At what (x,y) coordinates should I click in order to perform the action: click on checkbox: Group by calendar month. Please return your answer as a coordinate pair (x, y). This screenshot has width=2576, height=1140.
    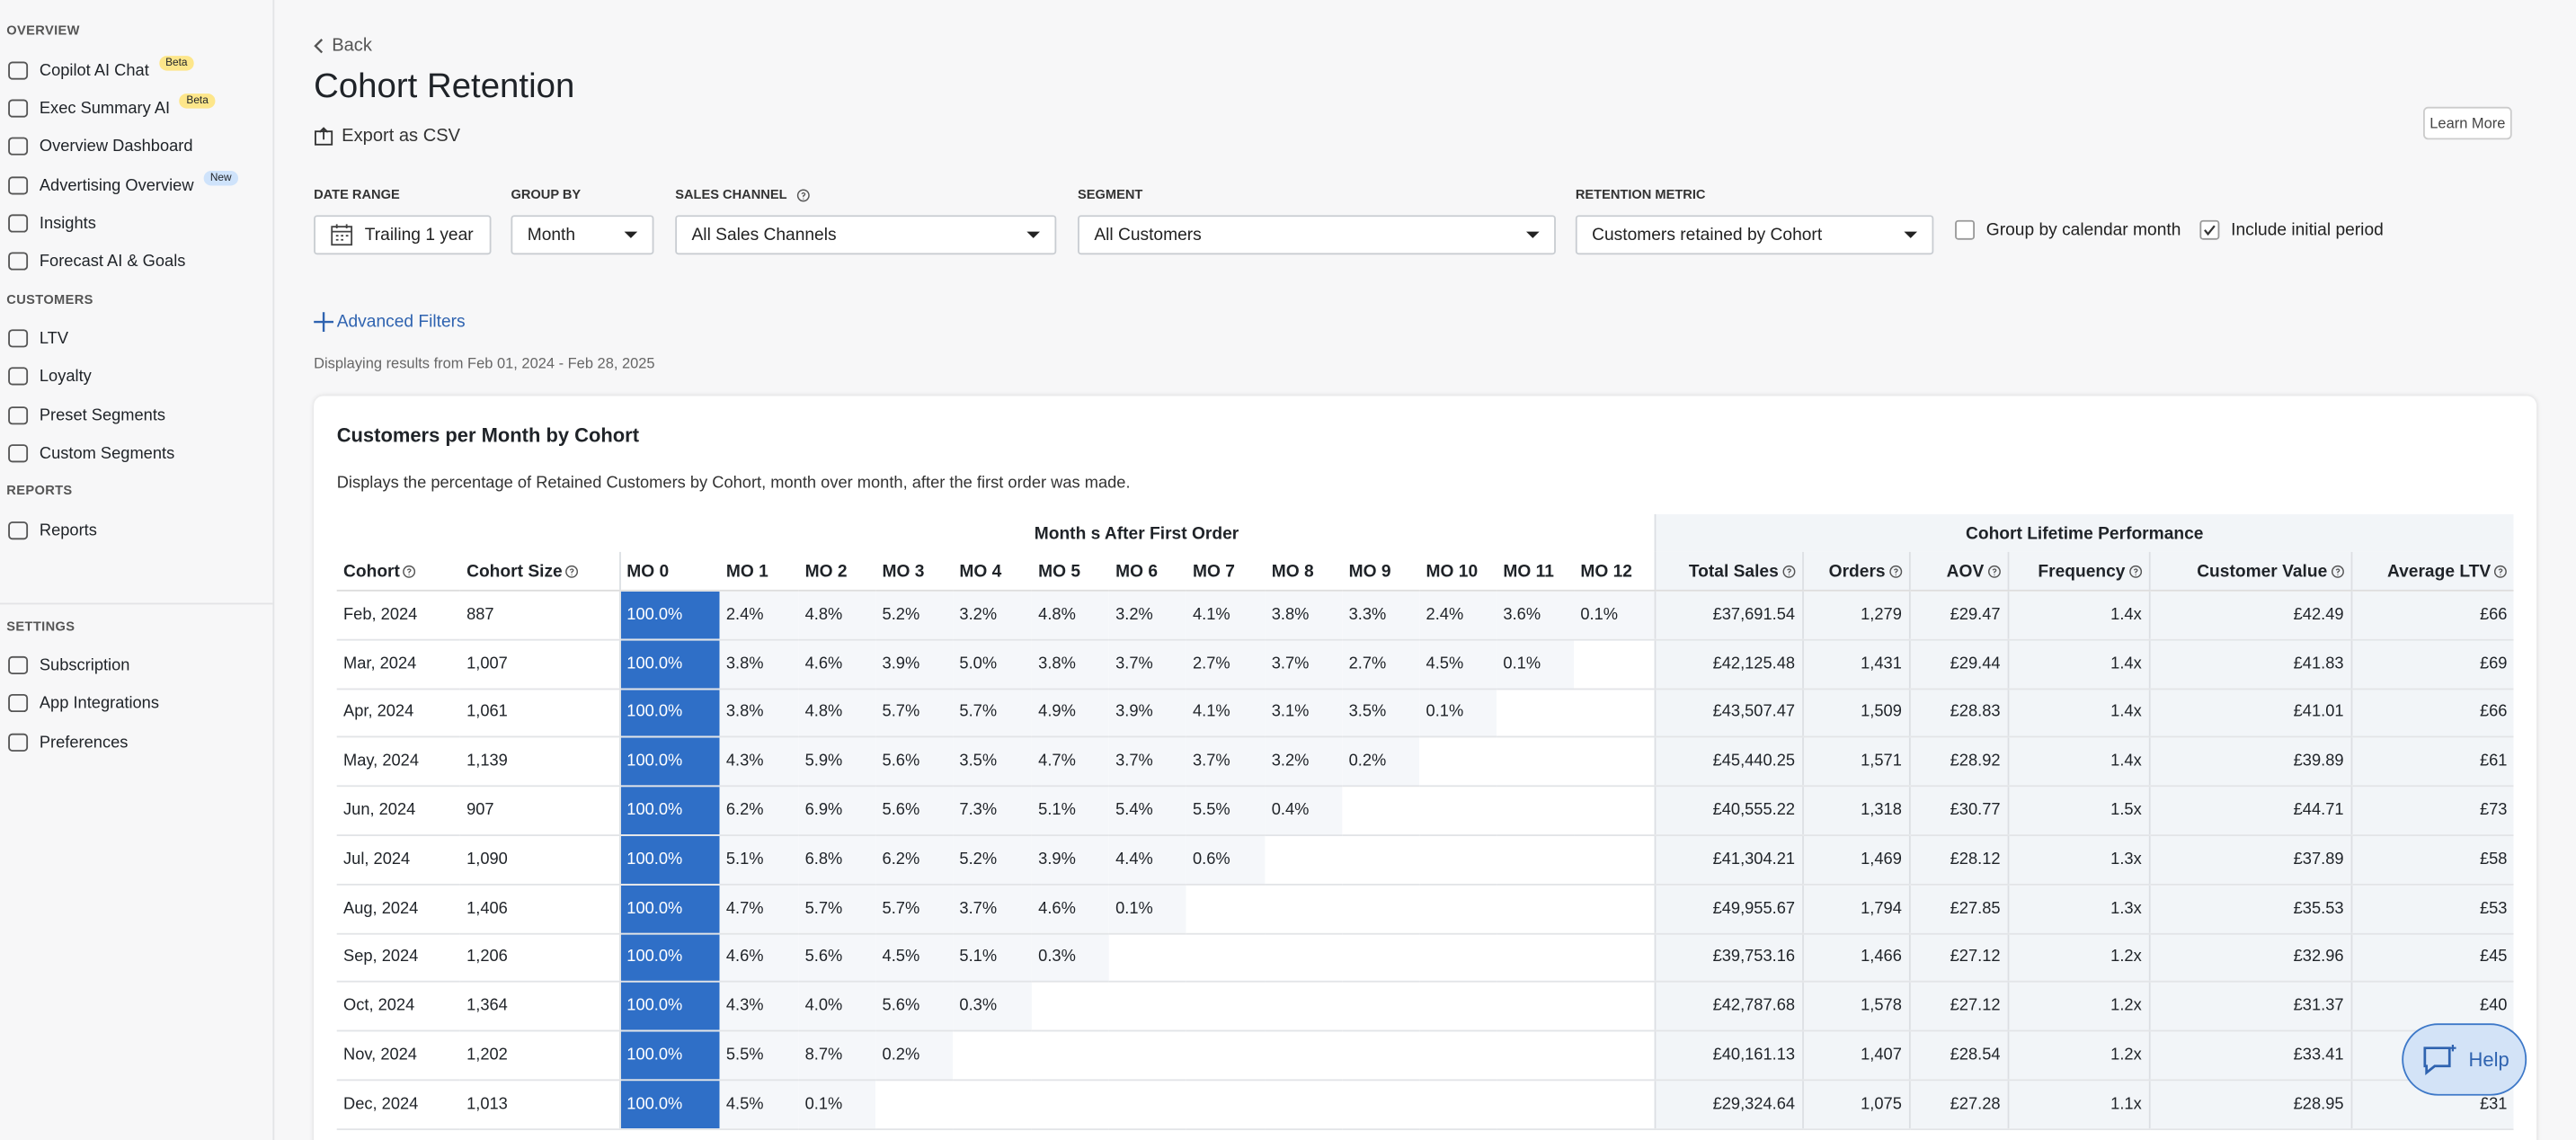
    Looking at the image, I should click on (2068, 229).